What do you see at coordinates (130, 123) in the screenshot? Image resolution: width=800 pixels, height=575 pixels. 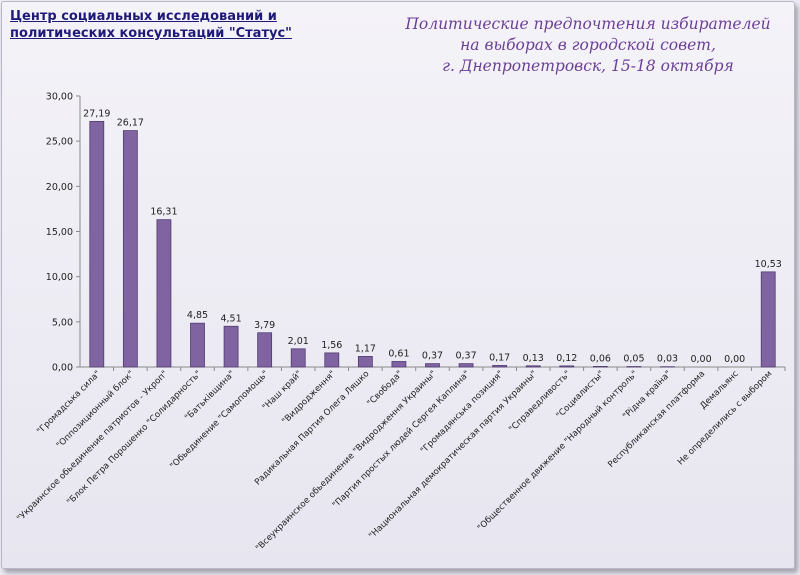 I see `bar-value-label: 26,17` at bounding box center [130, 123].